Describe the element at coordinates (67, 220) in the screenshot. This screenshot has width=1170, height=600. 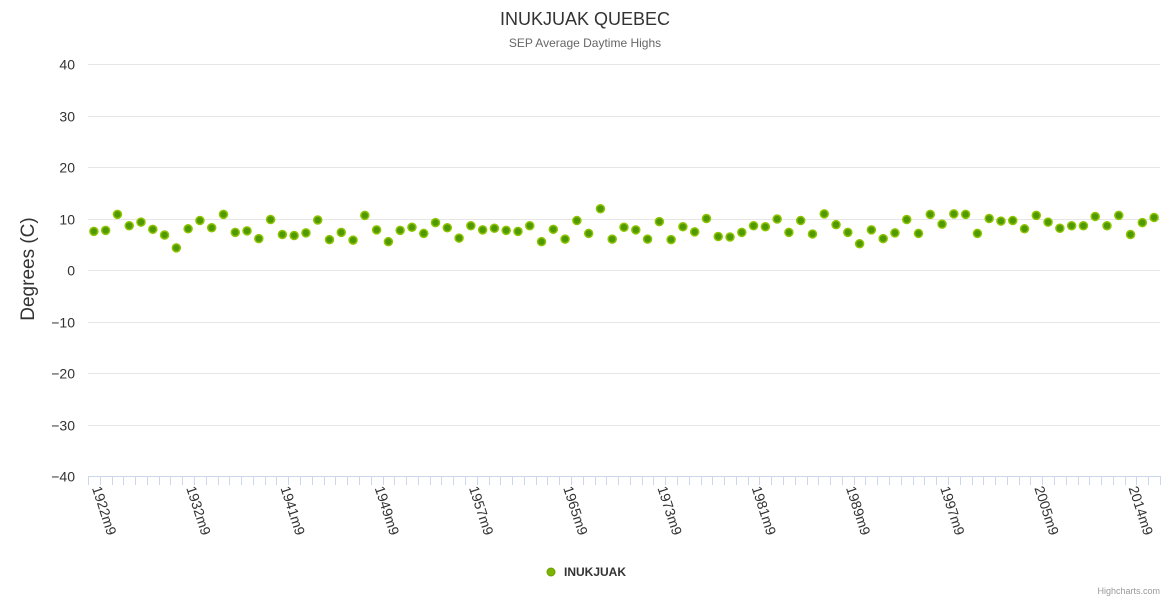
I see `y-tick-label: 10` at that location.